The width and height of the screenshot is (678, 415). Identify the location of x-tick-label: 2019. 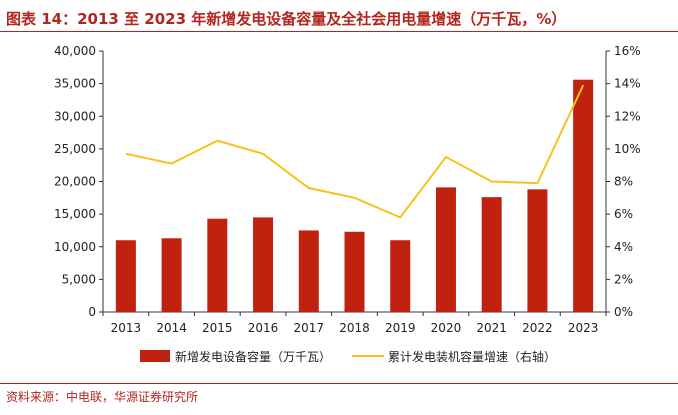
(400, 328).